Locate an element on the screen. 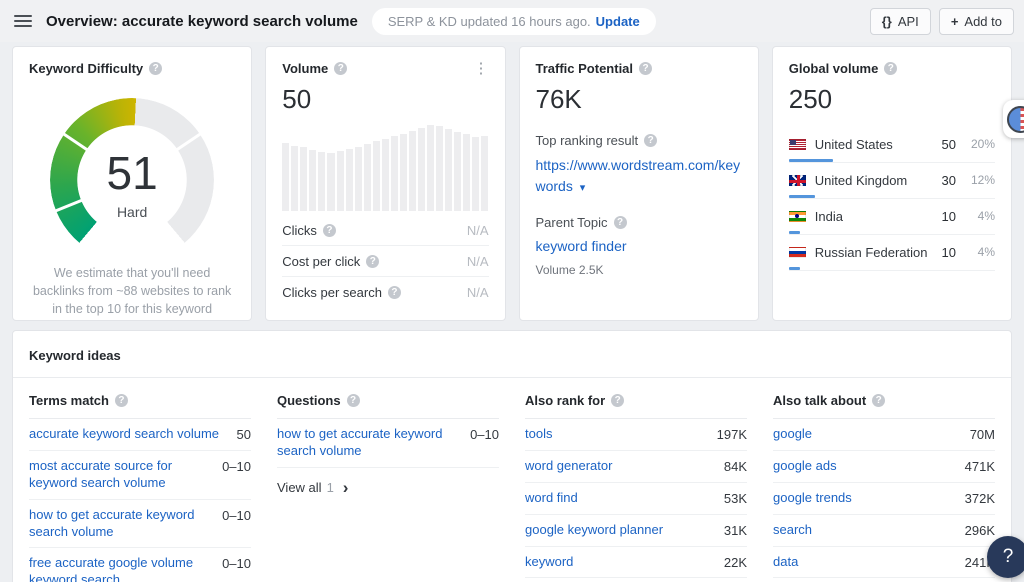 This screenshot has width=1024, height=582. add-to-button: + Add to is located at coordinates (976, 21).